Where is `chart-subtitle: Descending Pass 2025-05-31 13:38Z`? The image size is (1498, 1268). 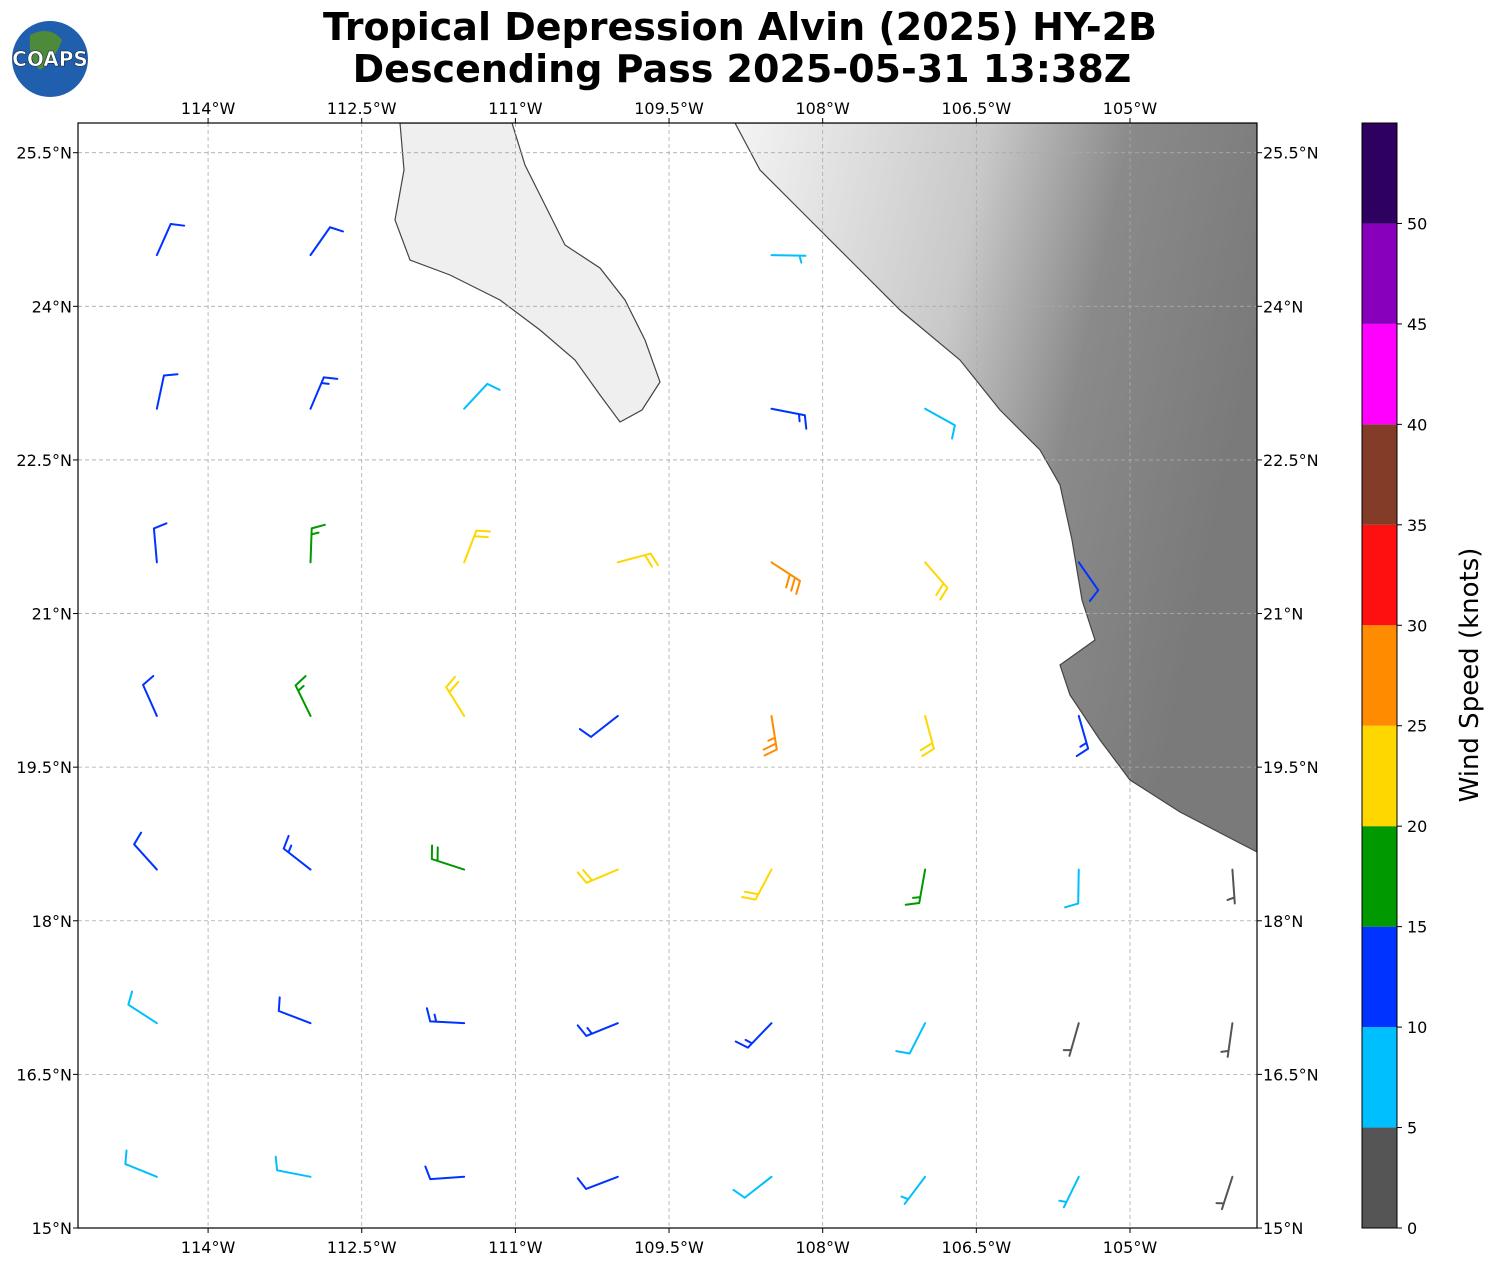
chart-subtitle: Descending Pass 2025-05-31 13:38Z is located at coordinates (742, 69).